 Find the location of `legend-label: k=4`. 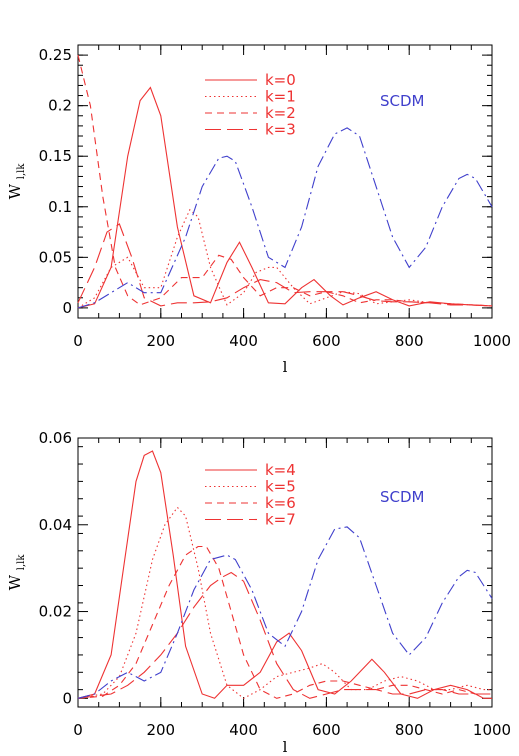

legend-label: k=4 is located at coordinates (280, 470).